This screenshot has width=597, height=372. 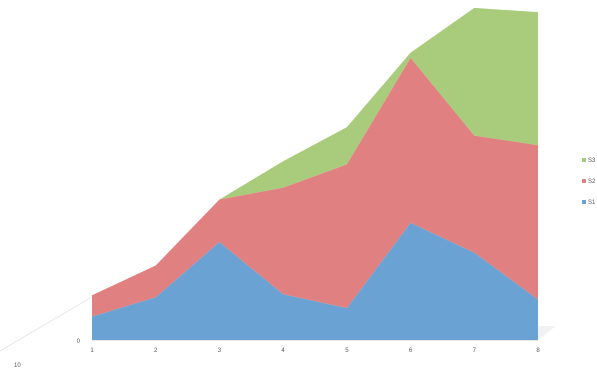 What do you see at coordinates (347, 351) in the screenshot?
I see `x-tick-label: 5` at bounding box center [347, 351].